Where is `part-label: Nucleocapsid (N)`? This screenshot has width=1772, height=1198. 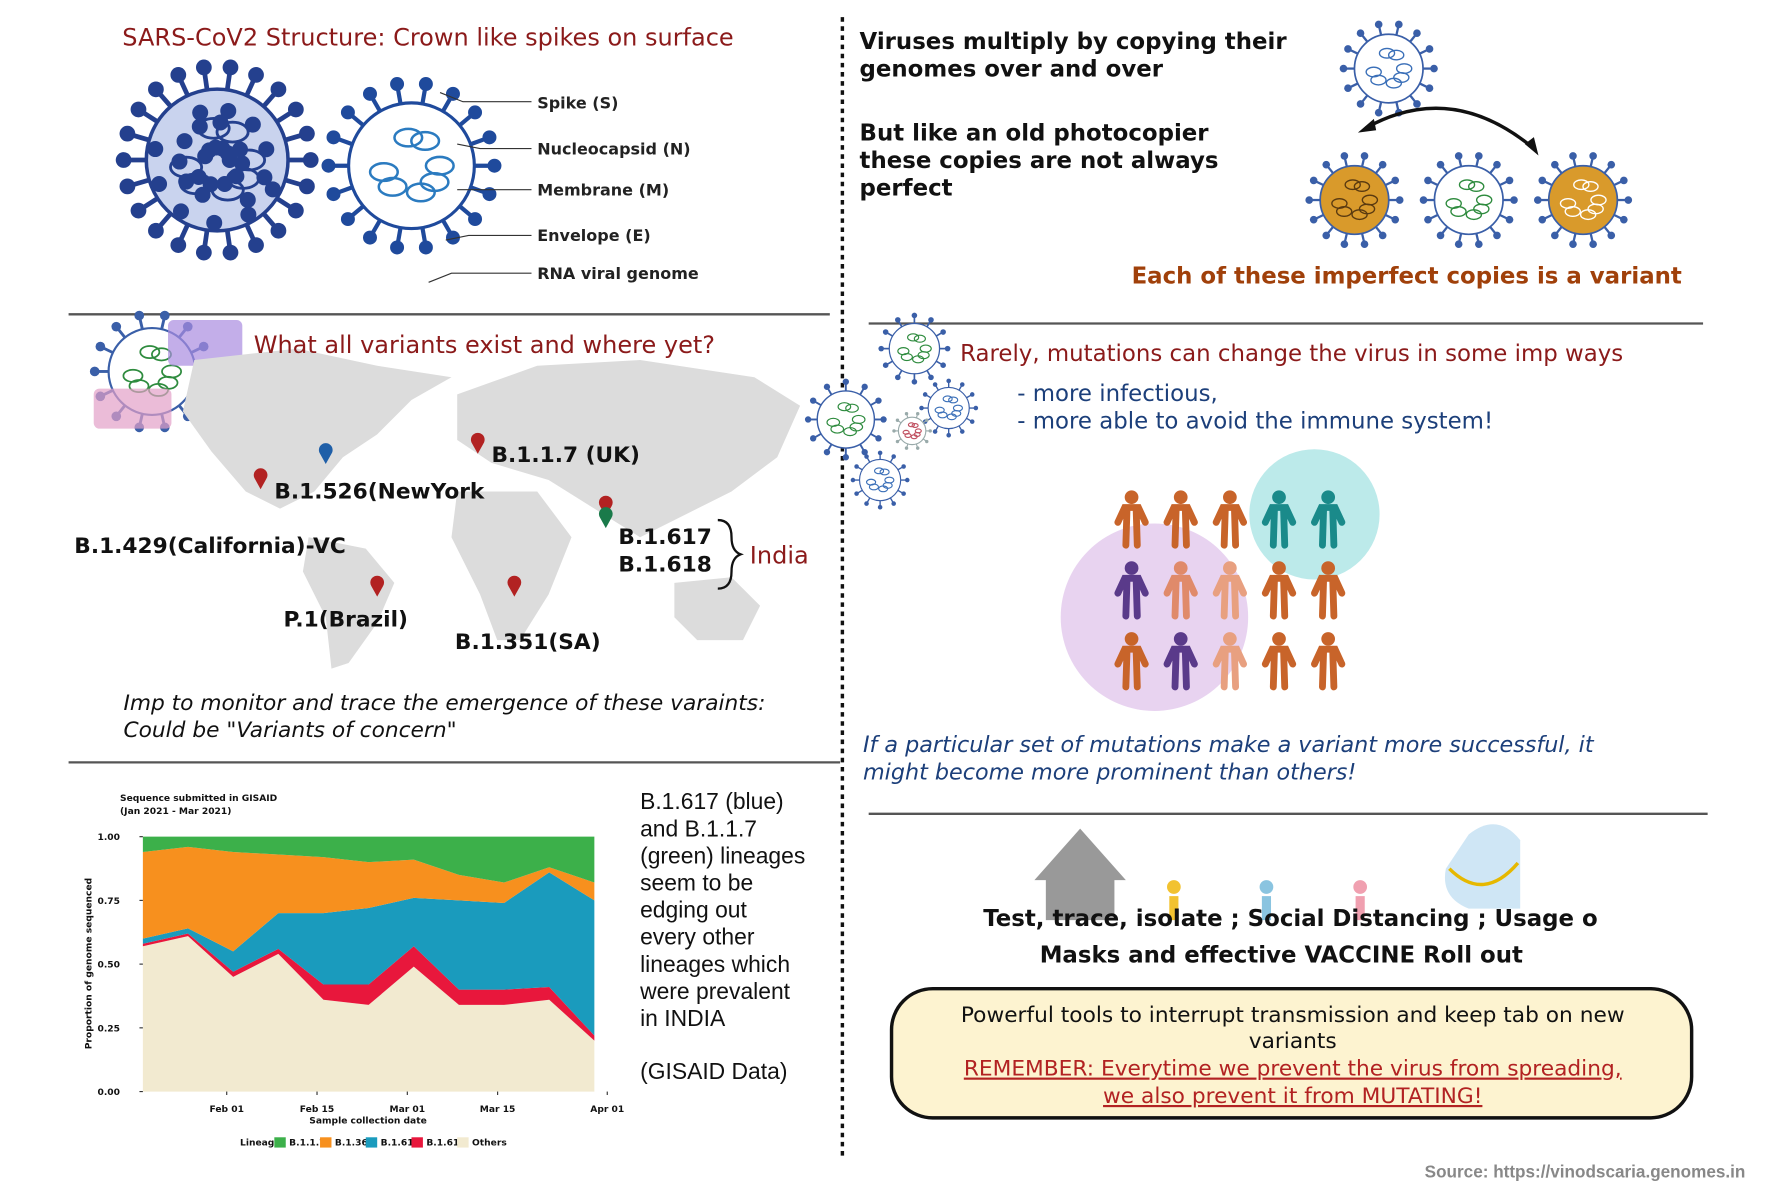
part-label: Nucleocapsid (N) is located at coordinates (613, 148).